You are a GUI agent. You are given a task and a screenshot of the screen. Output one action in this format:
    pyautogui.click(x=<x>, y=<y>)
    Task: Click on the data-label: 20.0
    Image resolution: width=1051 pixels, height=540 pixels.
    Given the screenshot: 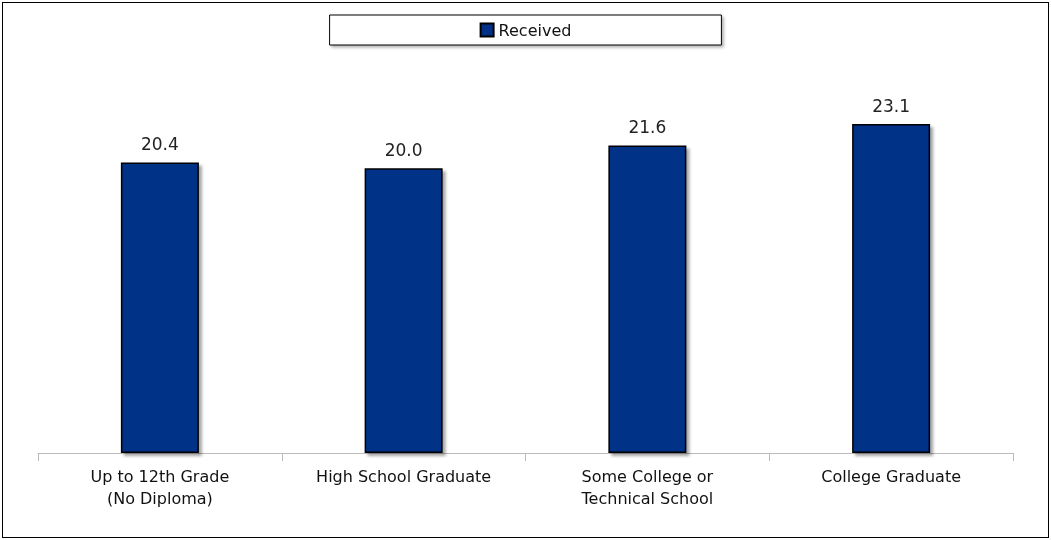 What is the action you would take?
    pyautogui.click(x=403, y=149)
    